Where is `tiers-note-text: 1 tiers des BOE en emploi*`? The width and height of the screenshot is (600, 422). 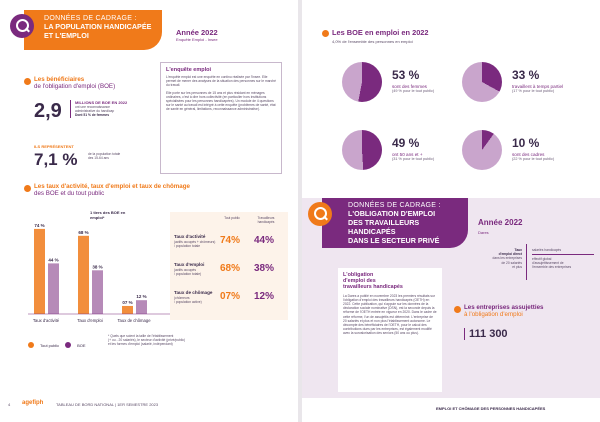
tiers-note-text: 1 tiers des BOE en emploi* is located at coordinates (108, 215).